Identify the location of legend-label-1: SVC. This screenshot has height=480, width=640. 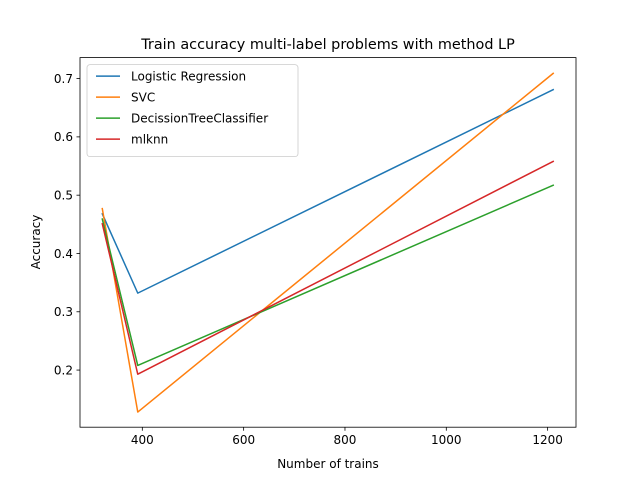
(143, 97).